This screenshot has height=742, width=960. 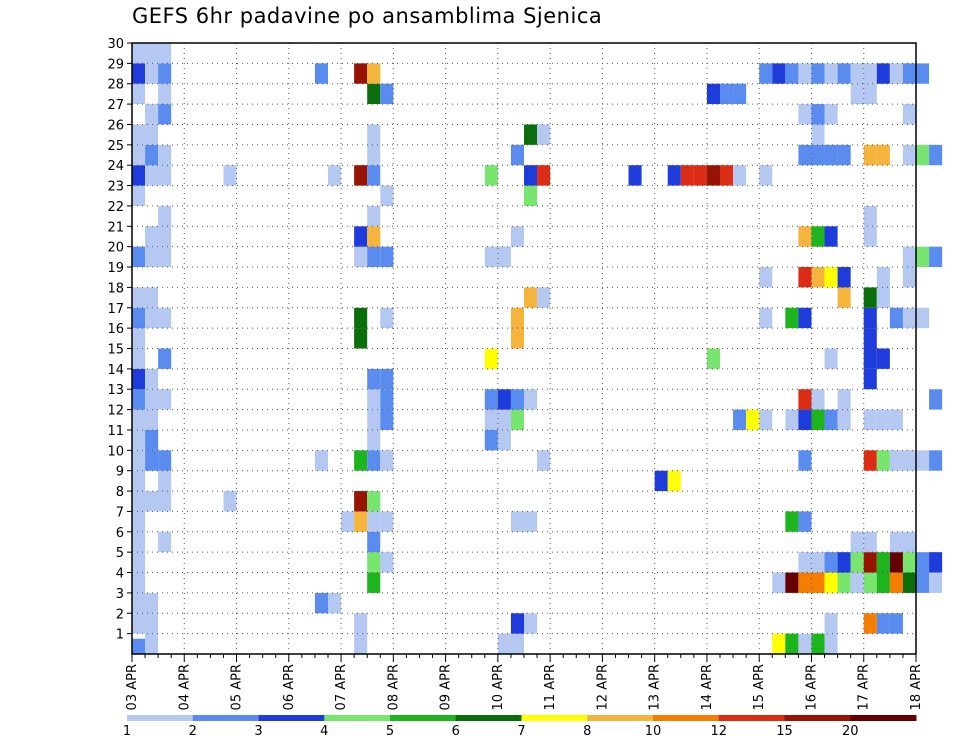 What do you see at coordinates (115, 248) in the screenshot?
I see `y-tick-label: 20` at bounding box center [115, 248].